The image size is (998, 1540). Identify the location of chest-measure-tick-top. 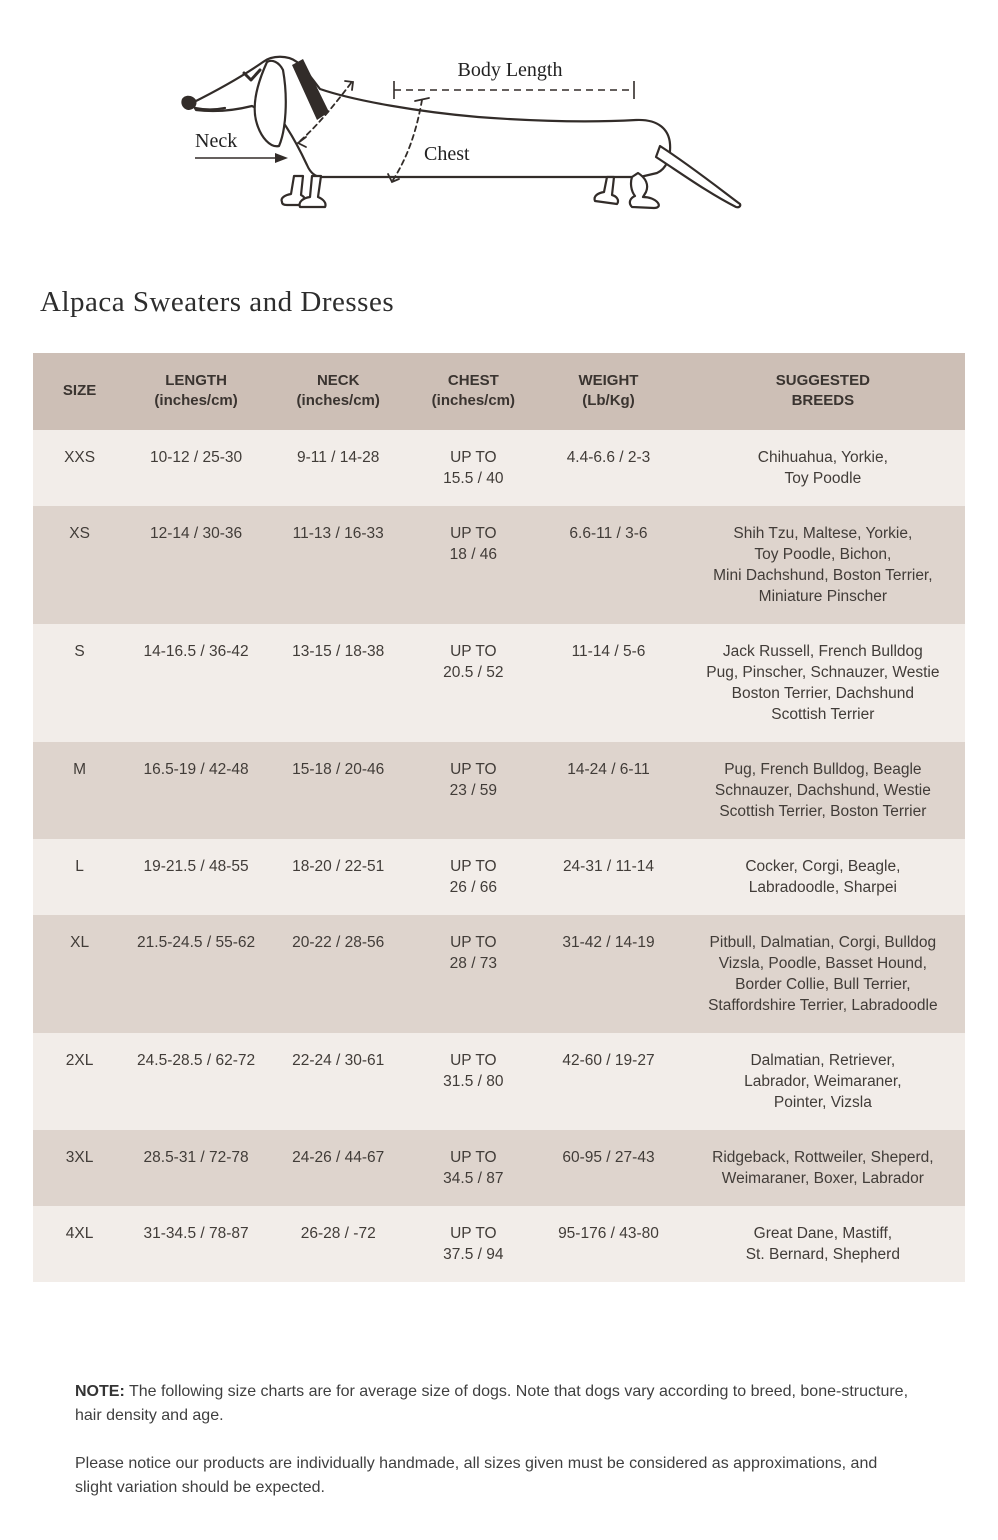
(422, 99).